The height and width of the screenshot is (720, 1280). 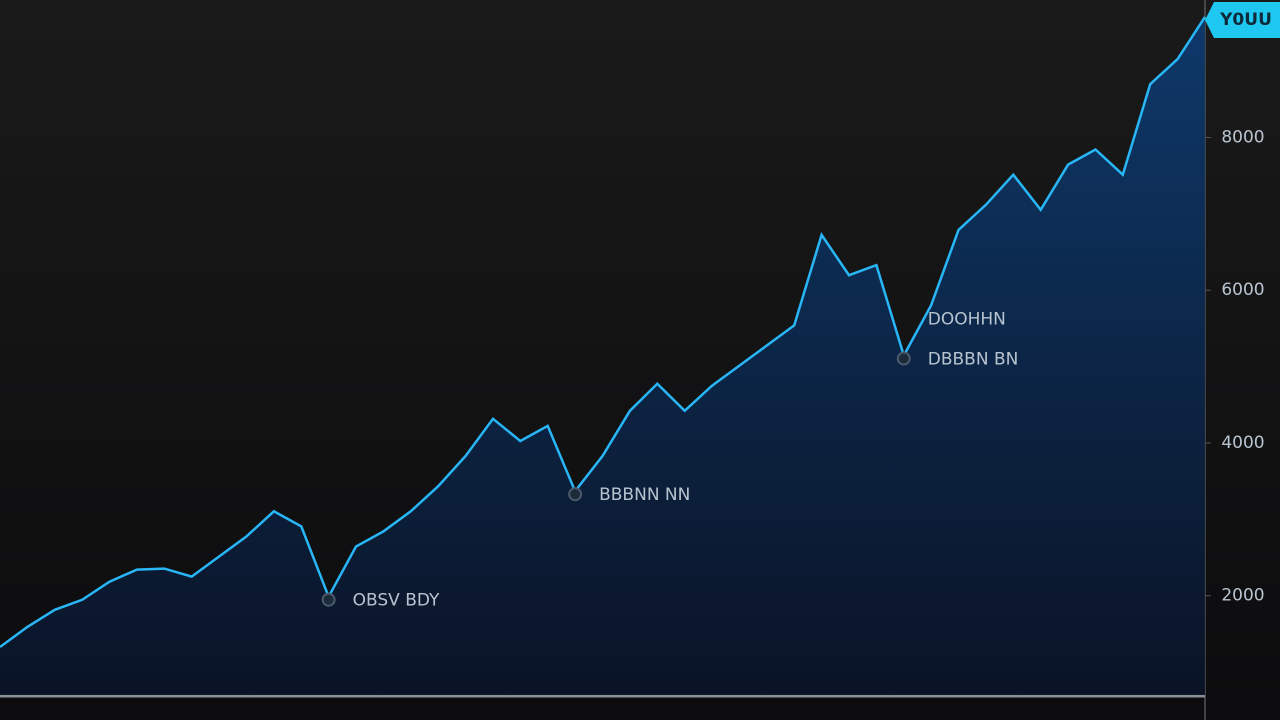 What do you see at coordinates (1242, 596) in the screenshot?
I see `y-tick-label: 2000` at bounding box center [1242, 596].